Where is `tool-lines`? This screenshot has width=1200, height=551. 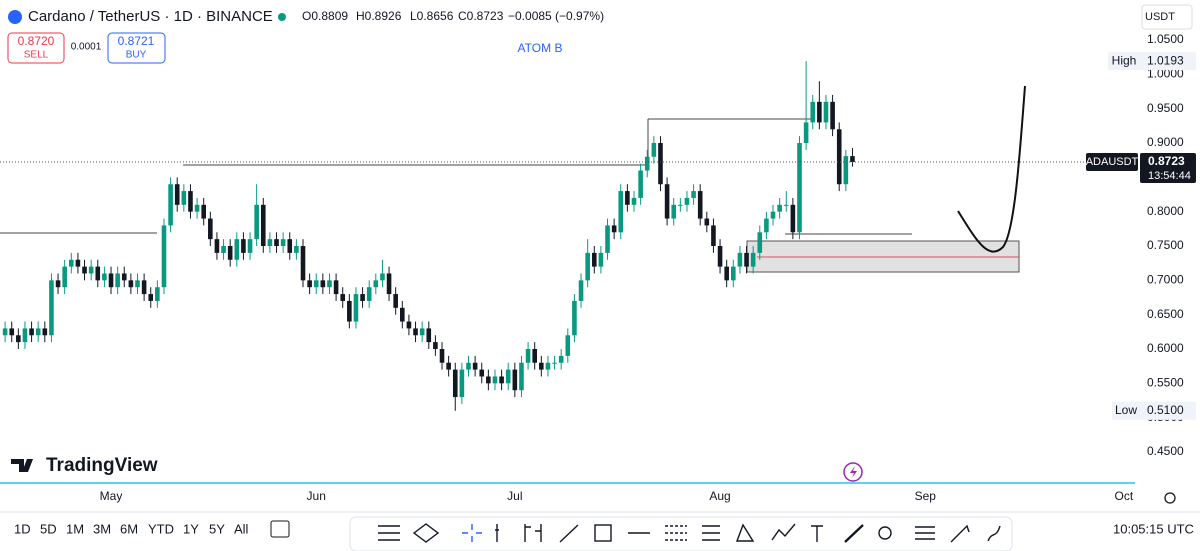
tool-lines is located at coordinates (389, 533).